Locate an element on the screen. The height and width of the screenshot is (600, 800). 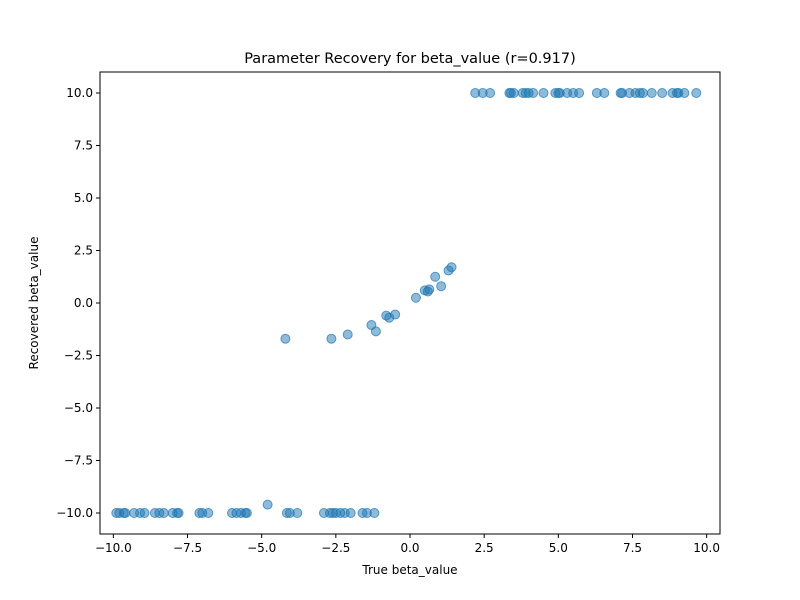
y-tick-label: −5.0 is located at coordinates (78, 408).